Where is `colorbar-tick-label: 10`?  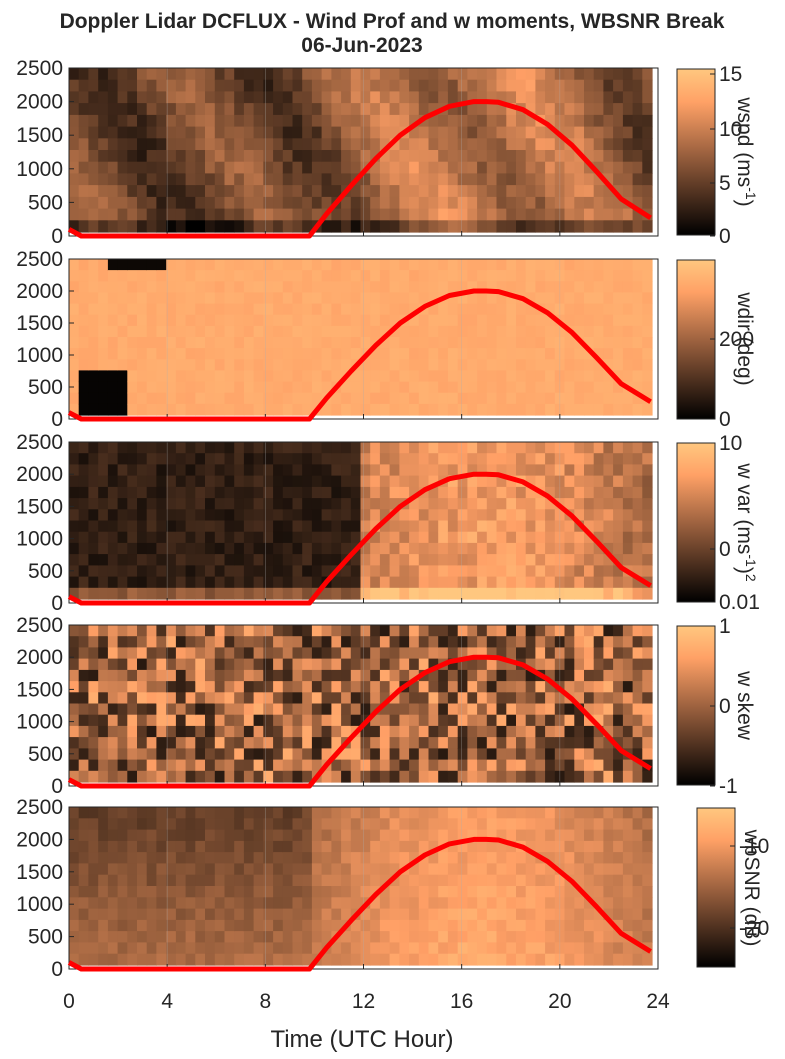 colorbar-tick-label: 10 is located at coordinates (730, 443).